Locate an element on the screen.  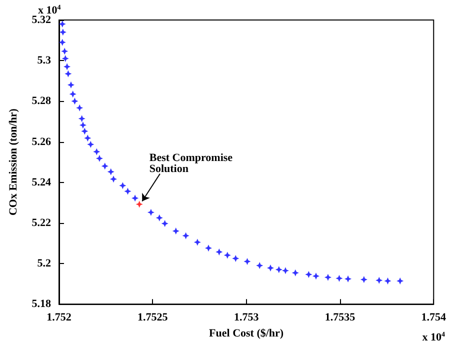
y-tick-label: 5.3 is located at coordinates (44, 60).